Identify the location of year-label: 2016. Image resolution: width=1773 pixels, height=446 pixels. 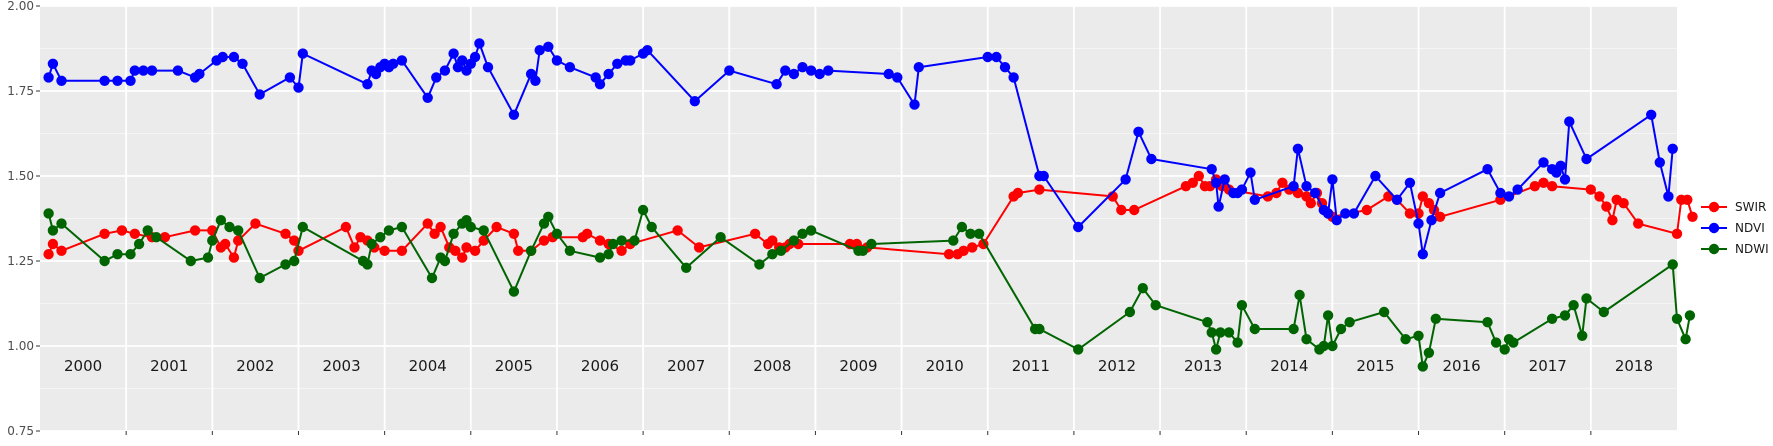
(1462, 366).